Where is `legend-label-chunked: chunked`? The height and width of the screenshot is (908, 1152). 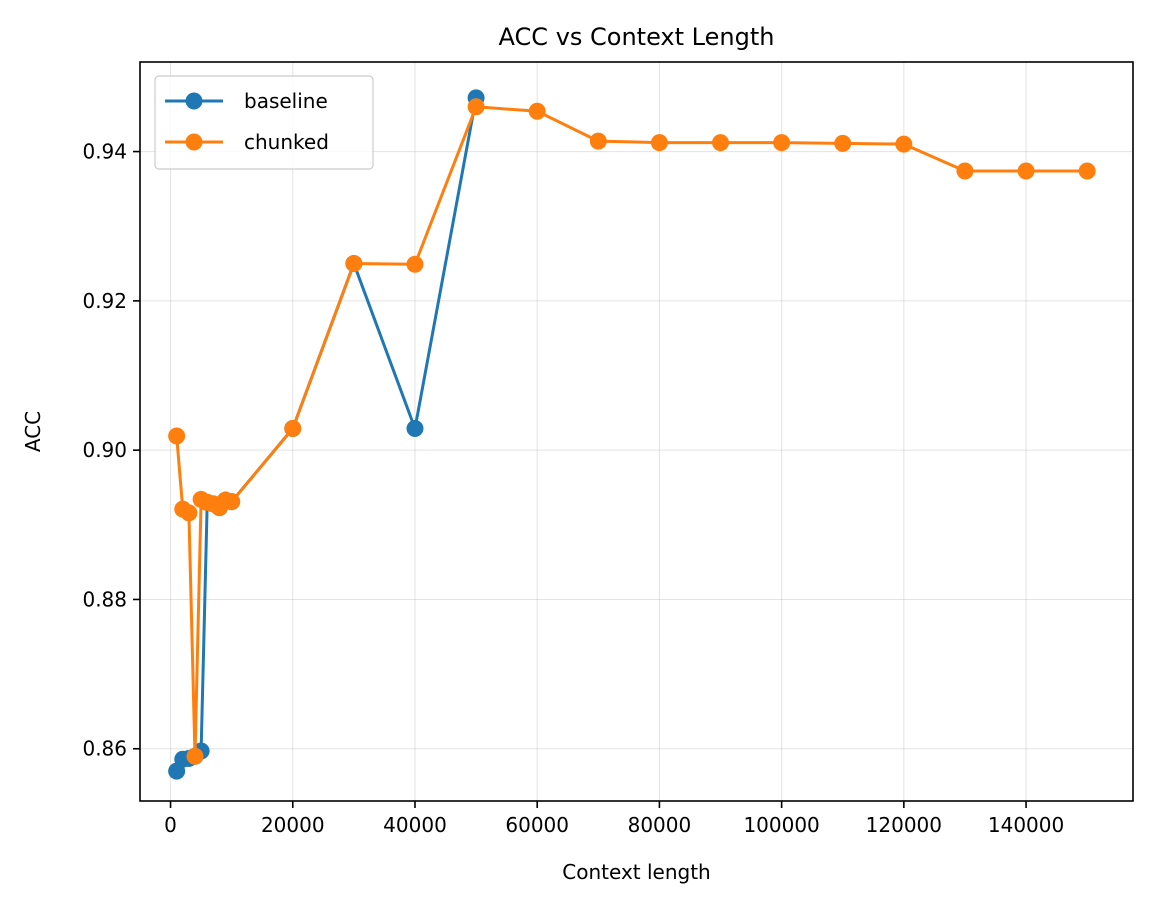
legend-label-chunked: chunked is located at coordinates (286, 142).